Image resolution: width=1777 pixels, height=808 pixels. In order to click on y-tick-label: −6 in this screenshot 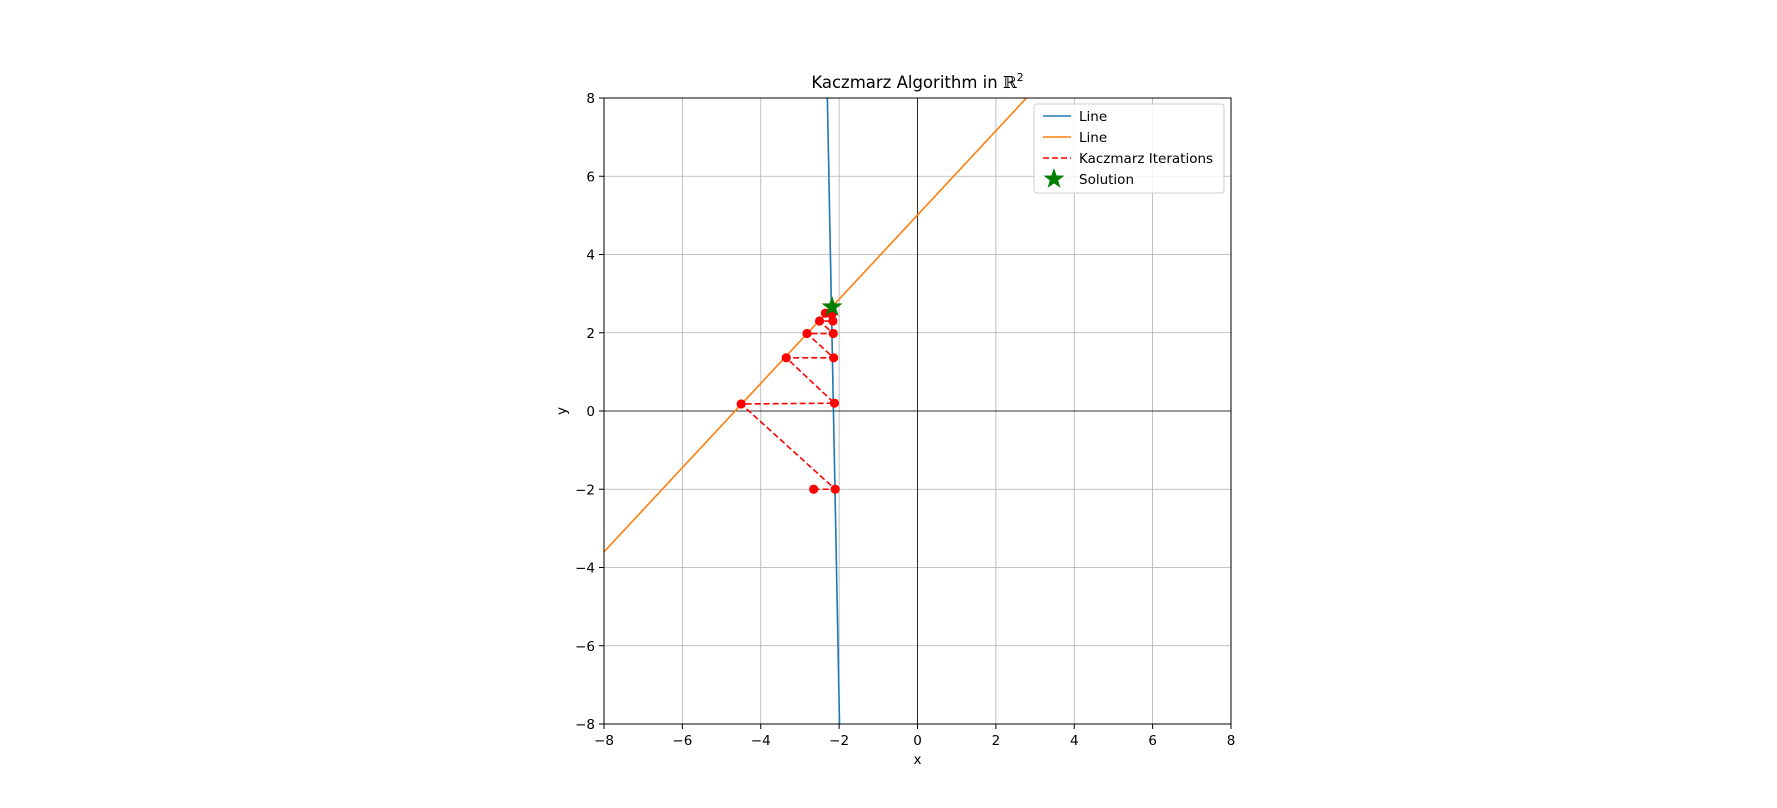, I will do `click(585, 647)`.